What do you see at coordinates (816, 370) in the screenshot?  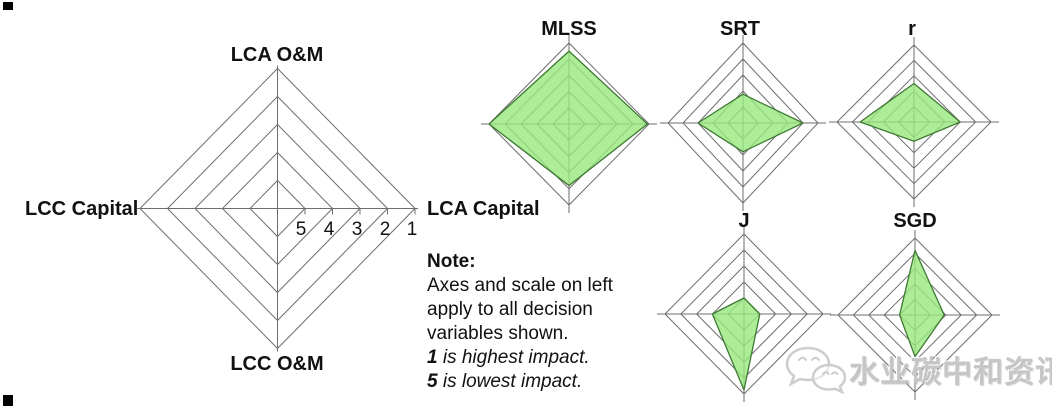 I see `wechat-logo-icon` at bounding box center [816, 370].